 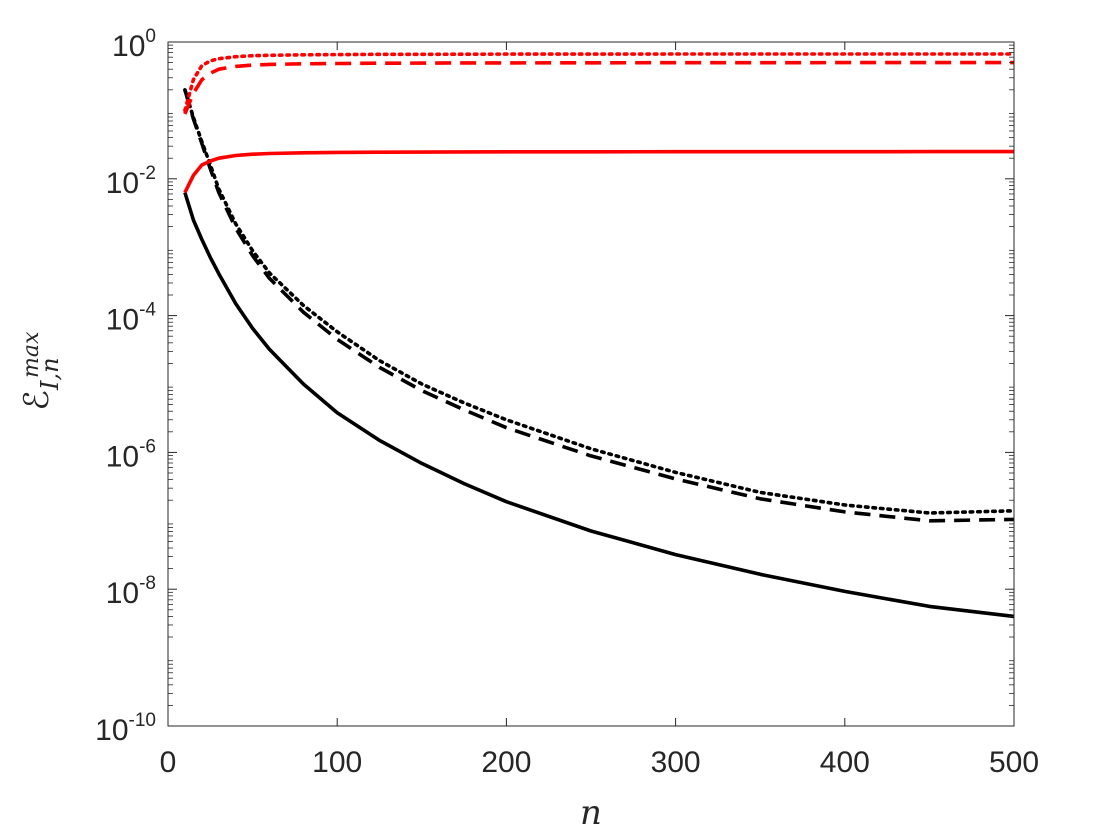 I want to click on y-tick-label-2: 10⁻⁶, so click(x=131, y=454).